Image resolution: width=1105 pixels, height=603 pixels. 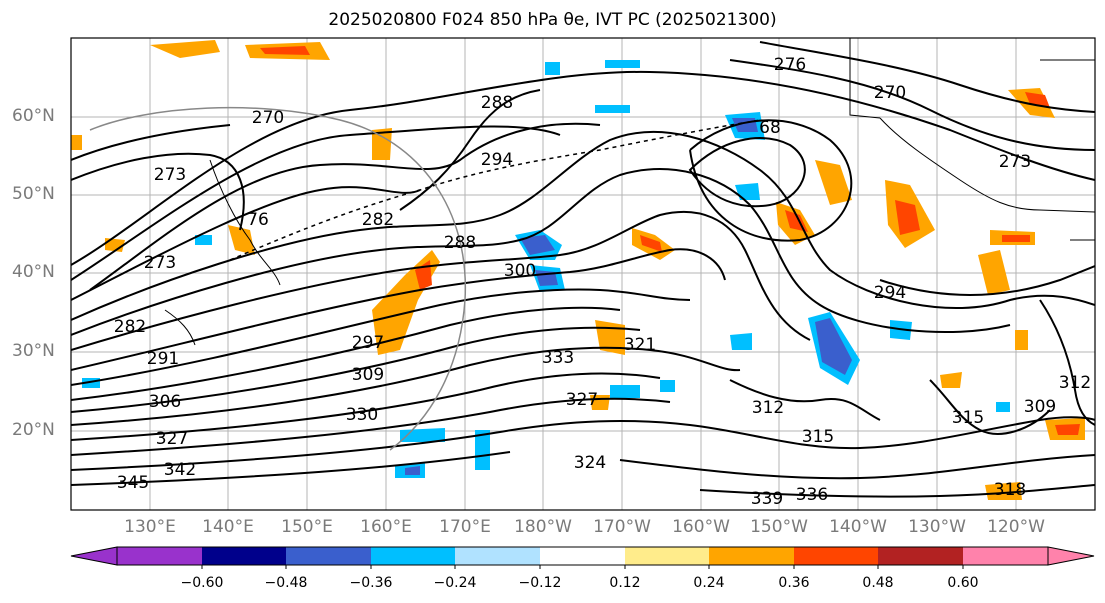 What do you see at coordinates (794, 583) in the screenshot?
I see `colorbar-tick-label: 0.36` at bounding box center [794, 583].